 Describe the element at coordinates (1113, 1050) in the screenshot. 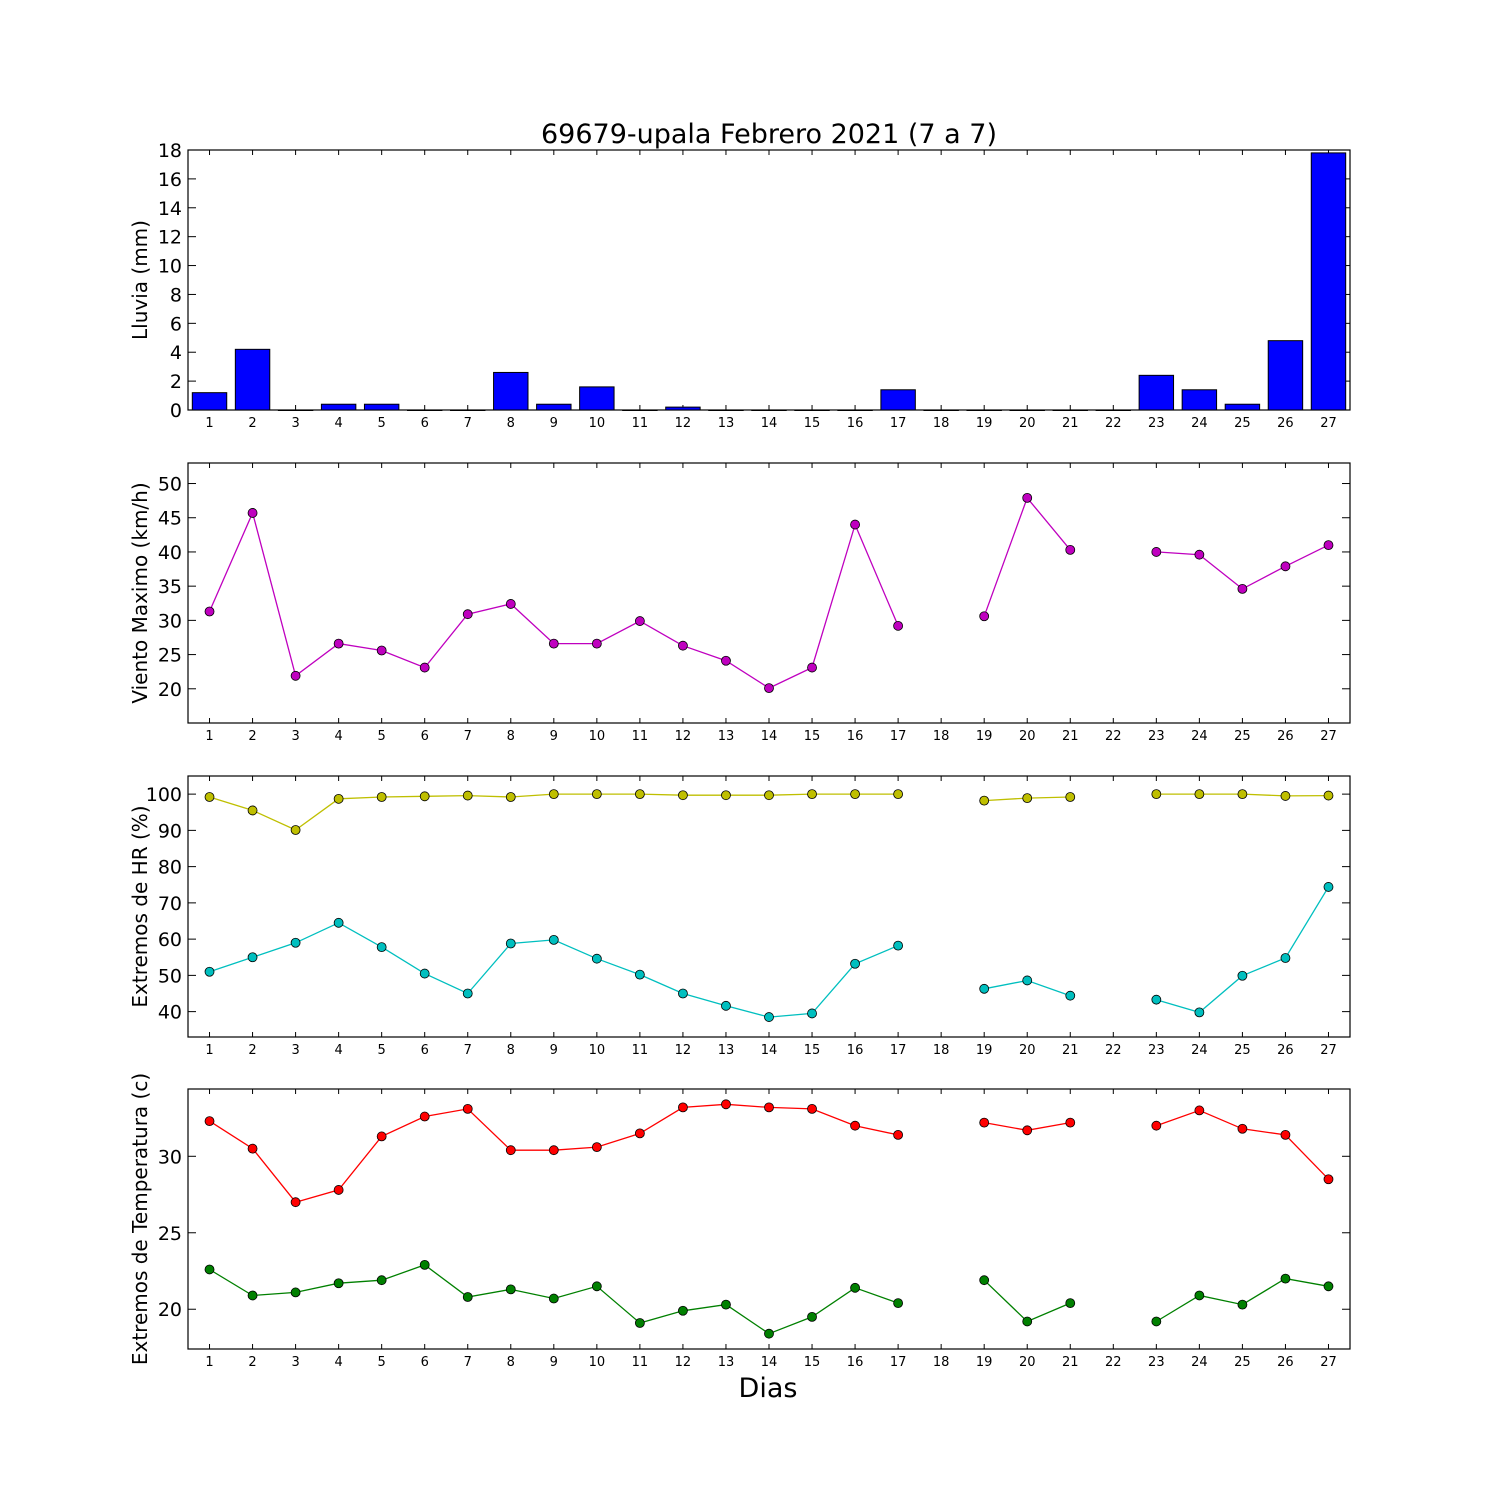

I see `x-tick-label-hr: 22` at that location.